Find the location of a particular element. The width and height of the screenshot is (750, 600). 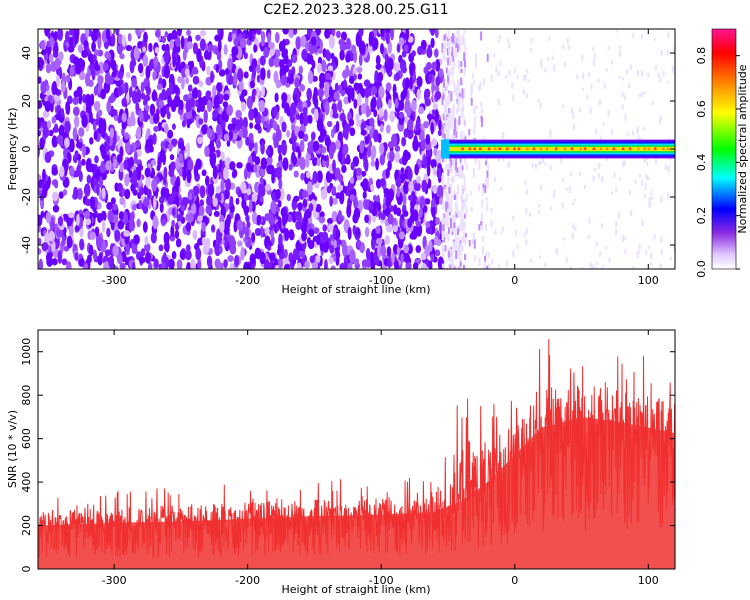

spectrogram-x-tick-label: -300 is located at coordinates (114, 280).